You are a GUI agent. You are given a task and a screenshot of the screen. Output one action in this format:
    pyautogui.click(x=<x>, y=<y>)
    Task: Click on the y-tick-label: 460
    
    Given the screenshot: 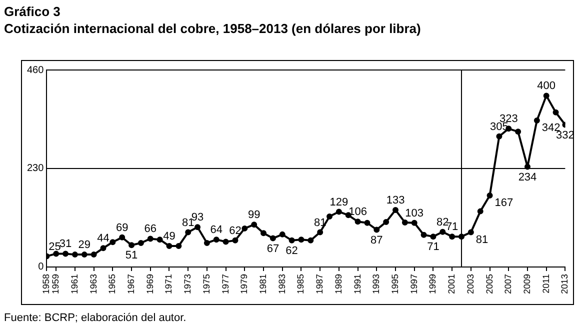 What is the action you would take?
    pyautogui.click(x=35, y=70)
    